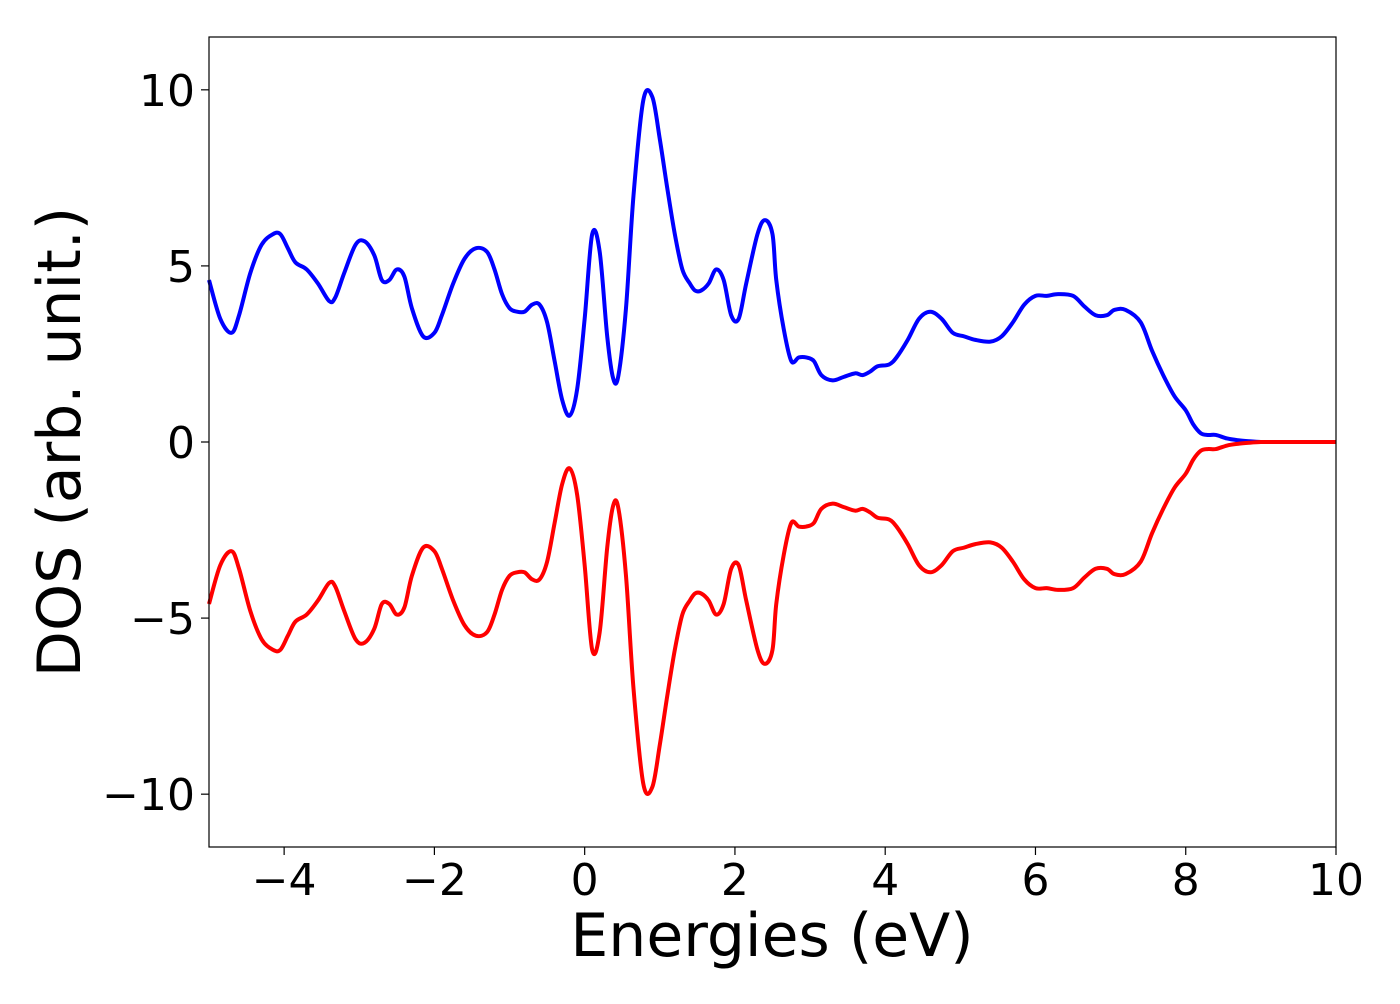 The width and height of the screenshot is (1400, 1004). Describe the element at coordinates (1186, 880) in the screenshot. I see `x-tick-label: 8` at that location.